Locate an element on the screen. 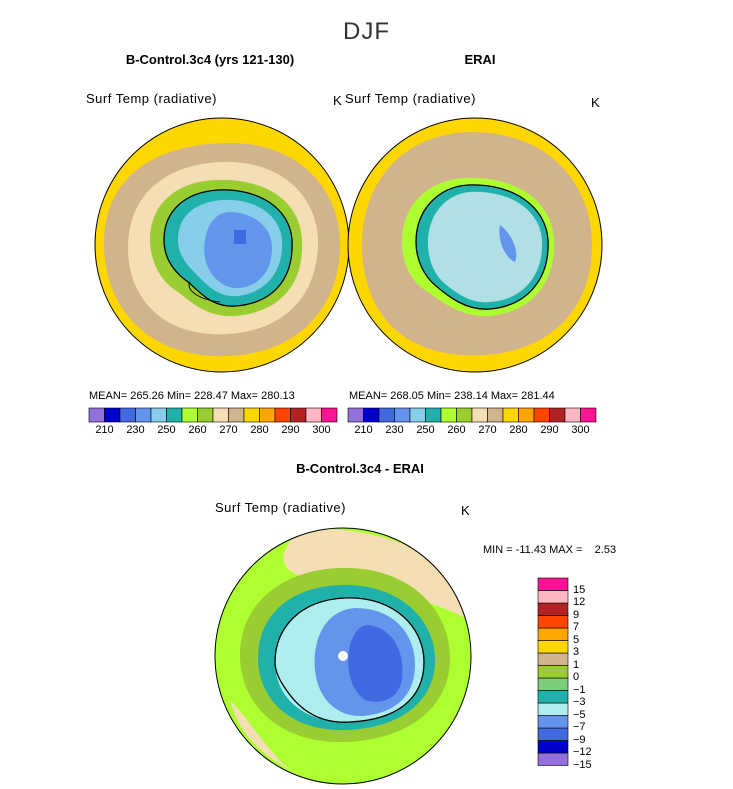  colorbar-tick-label: 0 is located at coordinates (576, 677).